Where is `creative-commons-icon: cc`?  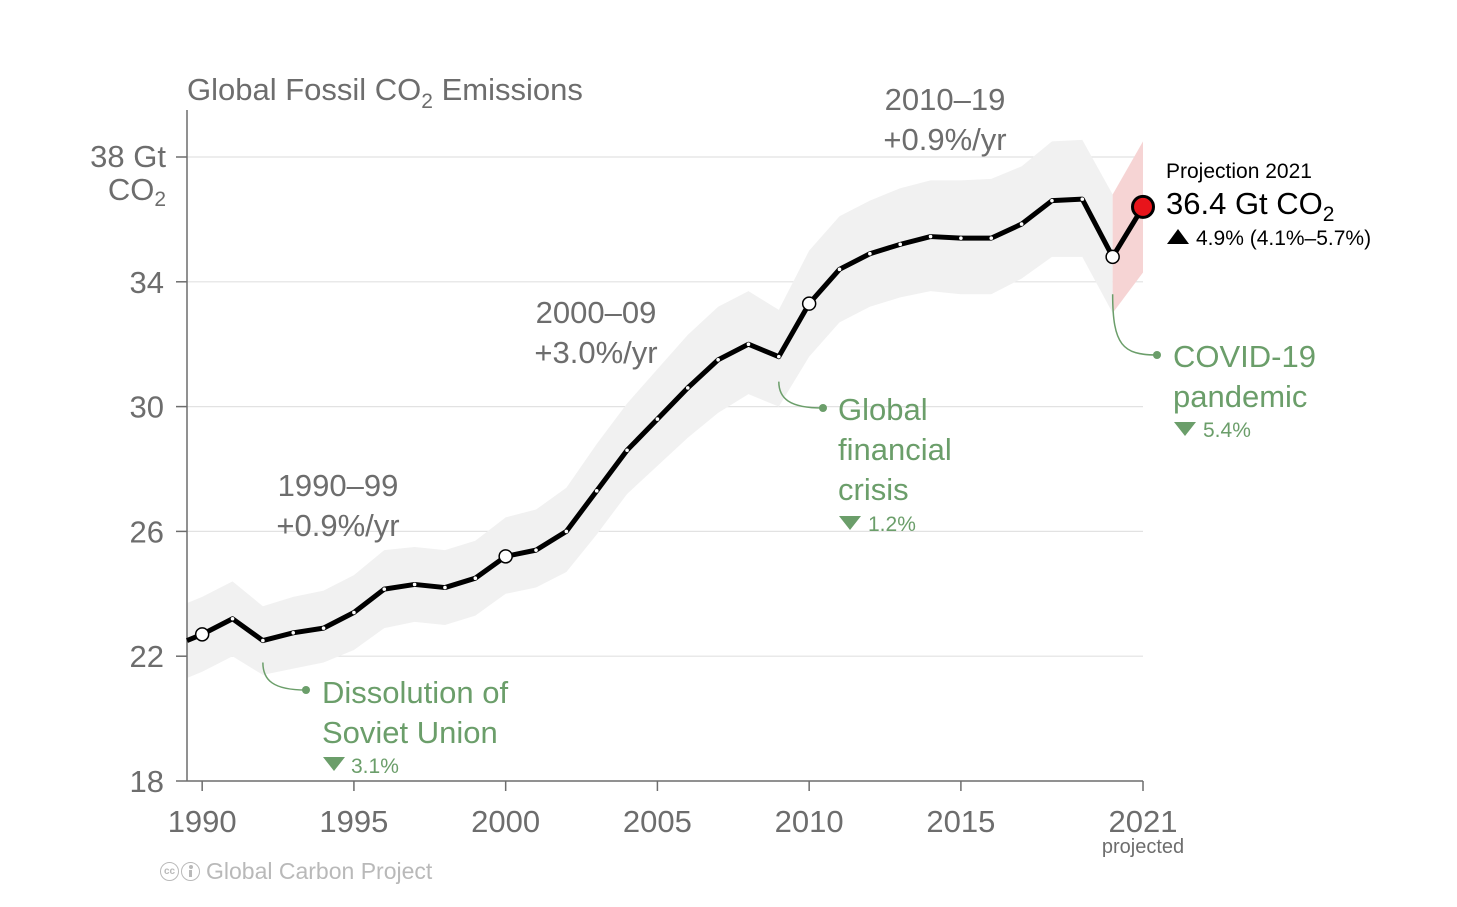
creative-commons-icon: cc is located at coordinates (169, 871).